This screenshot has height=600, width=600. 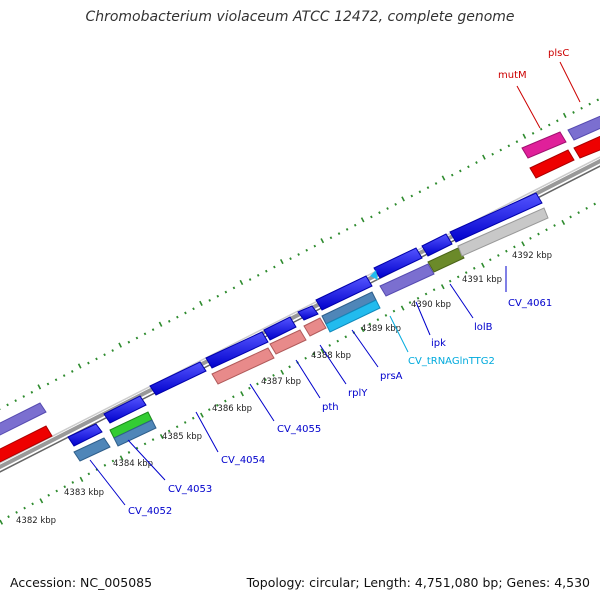 What do you see at coordinates (36, 521) in the screenshot?
I see `kbp-label: 4382 kbp` at bounding box center [36, 521].